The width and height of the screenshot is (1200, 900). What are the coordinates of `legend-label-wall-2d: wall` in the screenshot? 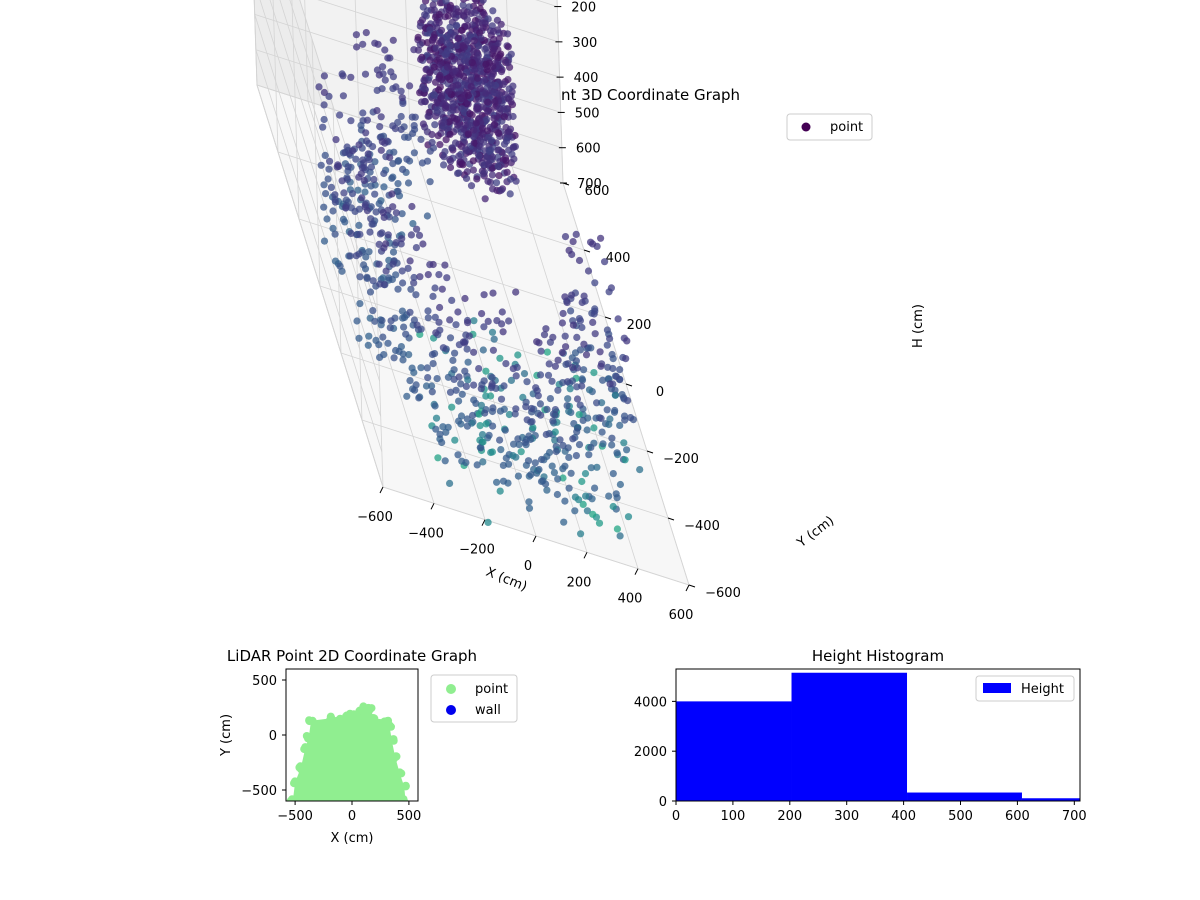 It's located at (488, 710).